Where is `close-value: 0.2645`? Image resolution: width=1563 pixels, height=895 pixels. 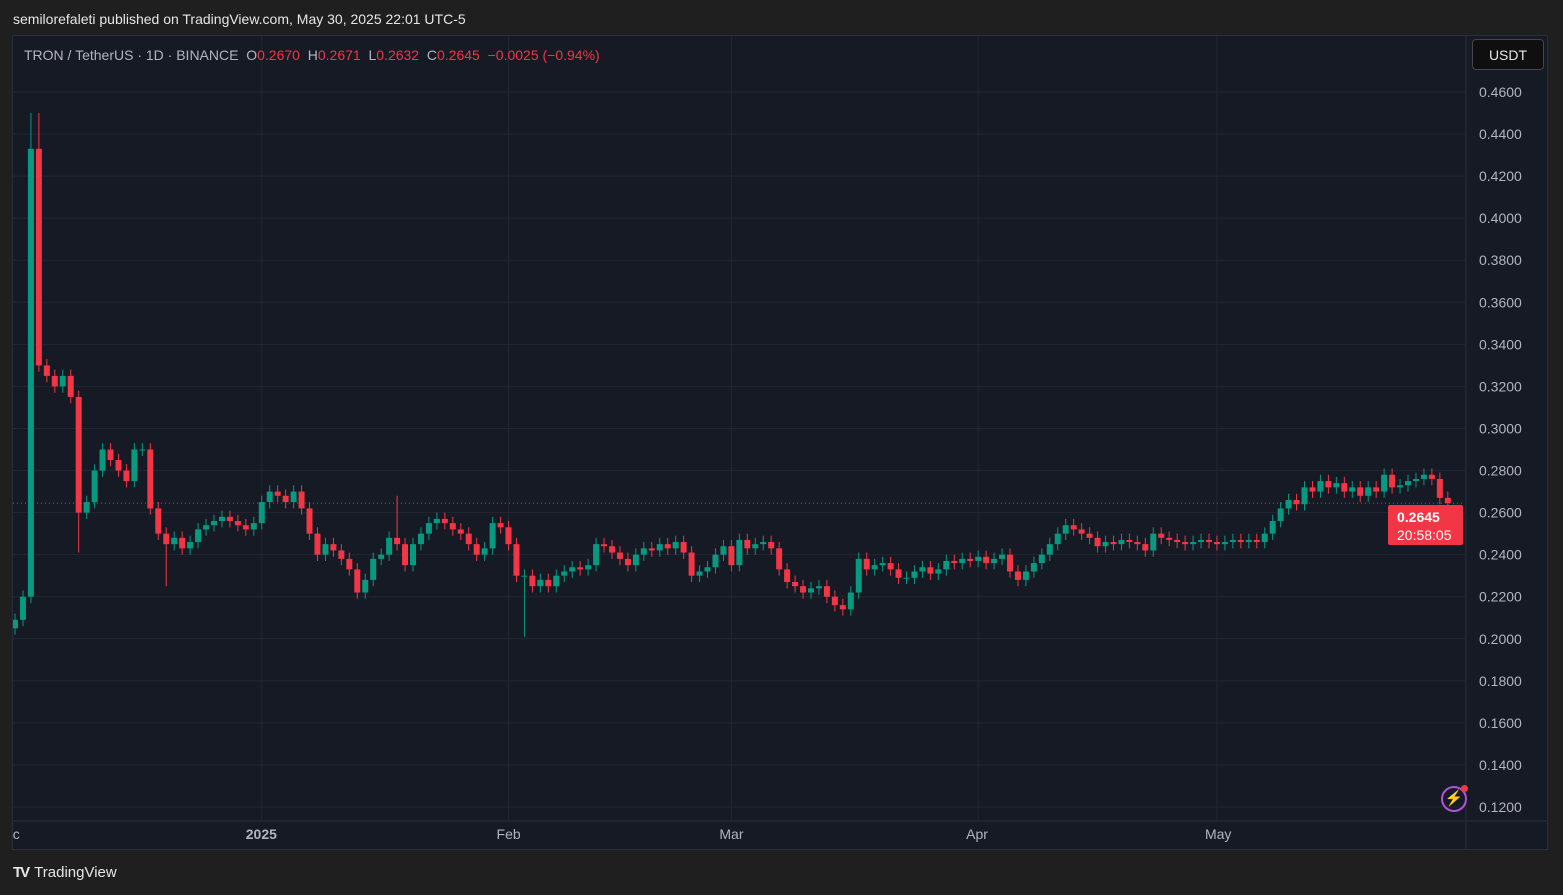
close-value: 0.2645 is located at coordinates (458, 55).